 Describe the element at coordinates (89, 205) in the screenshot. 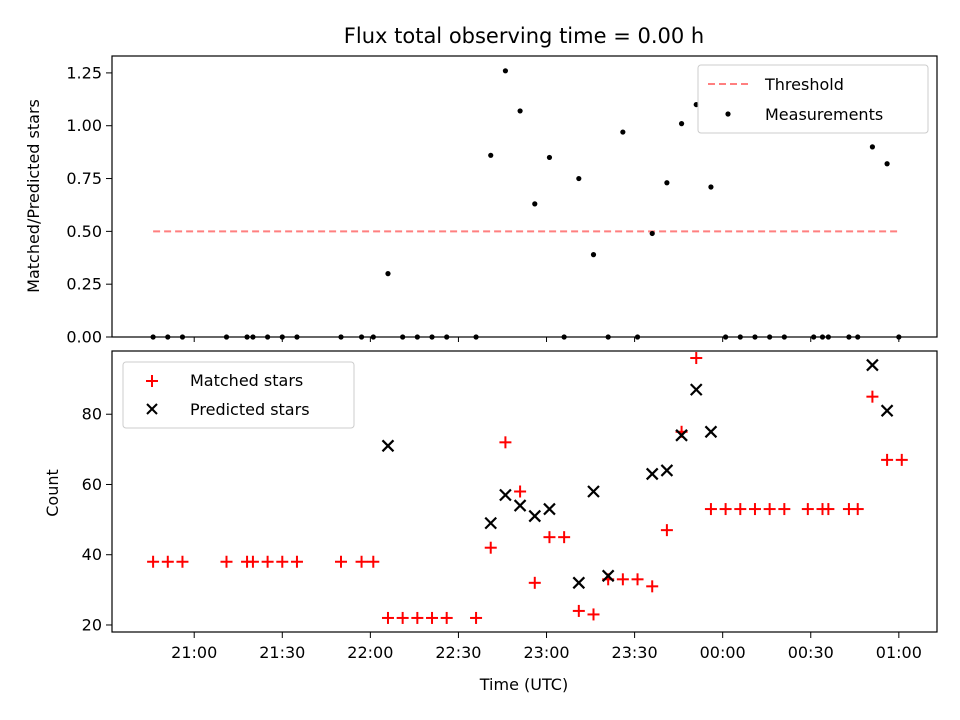

I see `top-y-ticks: 0.00 0.25 0.50 0.75 1.00 1.25` at that location.